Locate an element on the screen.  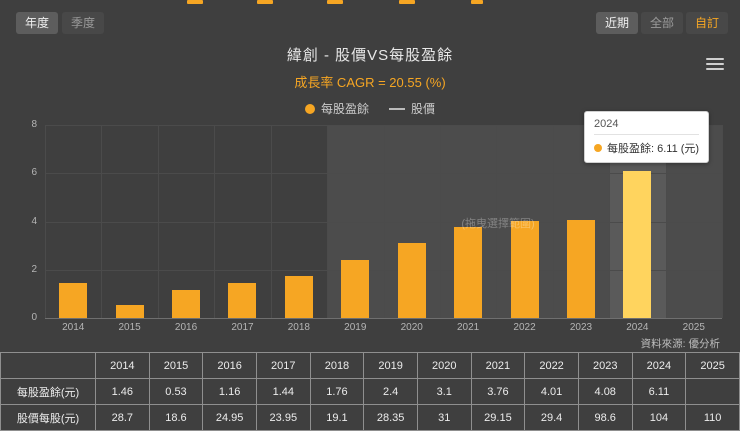
chart-bar-2022 is located at coordinates (524, 269).